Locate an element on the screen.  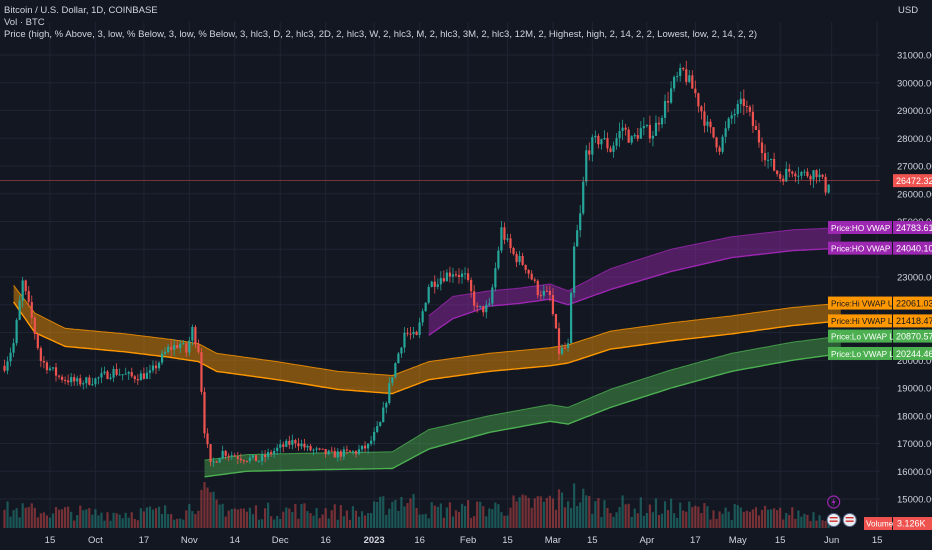
volume-indicator-title: Vol · BTC is located at coordinates (24, 22).